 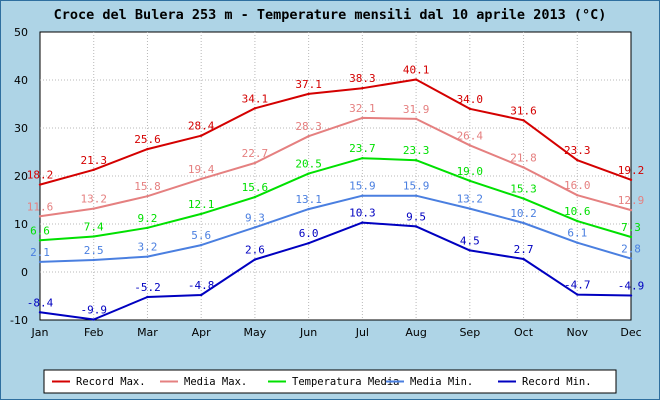 I want to click on data-label: 19.2, so click(x=631, y=170).